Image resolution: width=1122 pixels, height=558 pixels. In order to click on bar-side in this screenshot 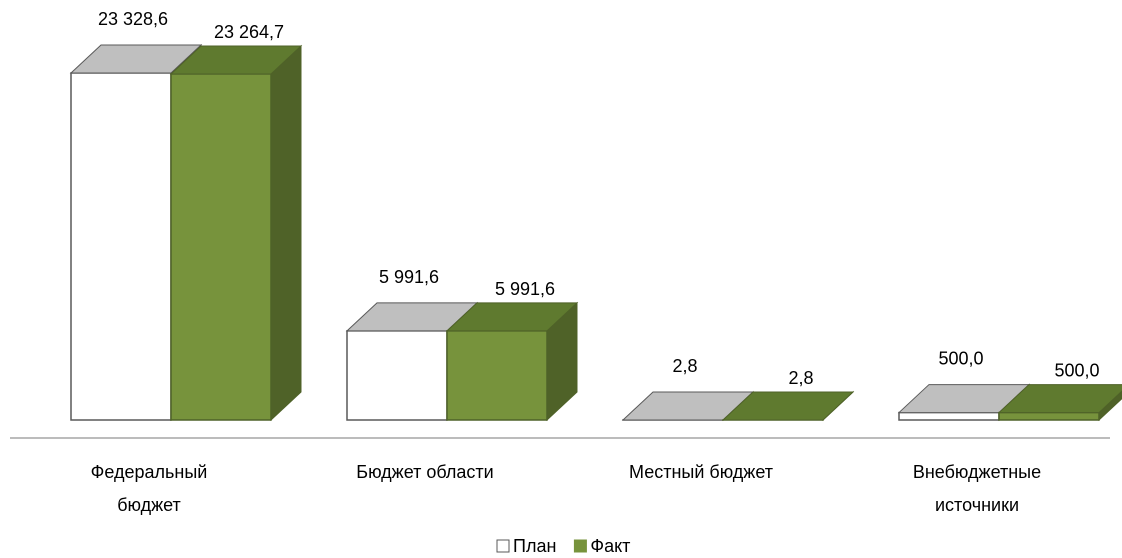, I will do `click(286, 233)`.